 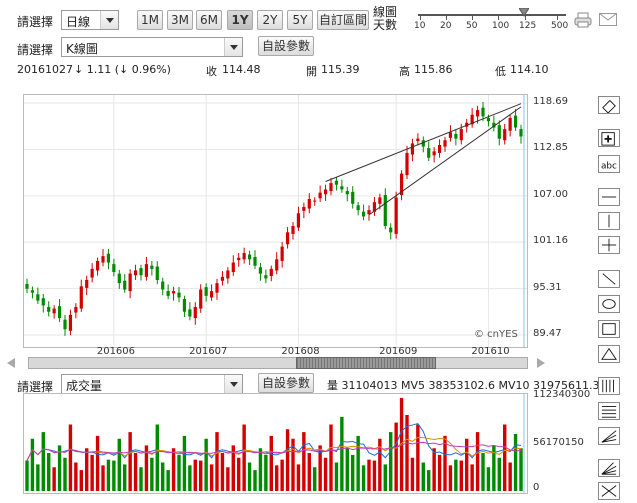 What do you see at coordinates (609, 468) in the screenshot?
I see `speed-lines-icon` at bounding box center [609, 468].